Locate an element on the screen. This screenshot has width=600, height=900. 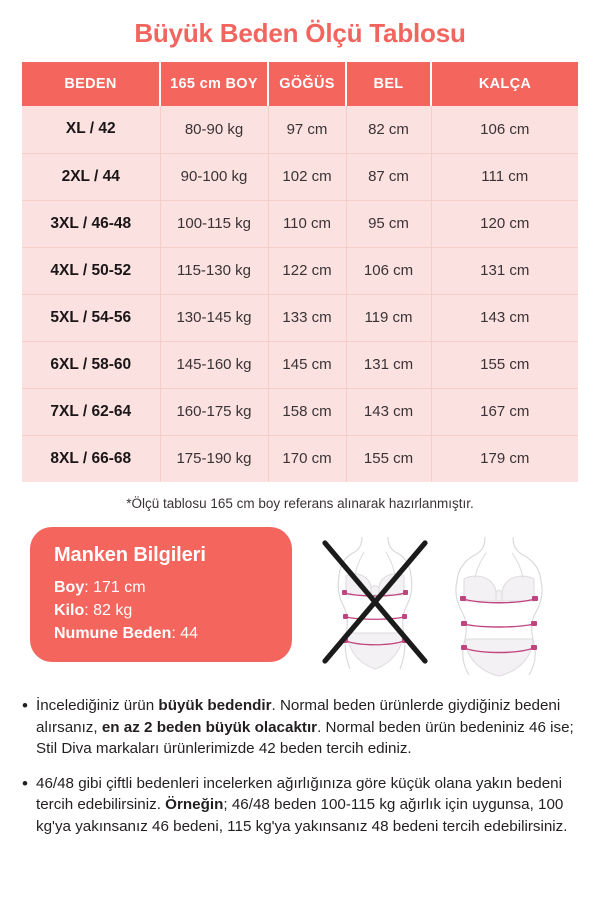
model-info-value-numune-beden: 44 is located at coordinates (189, 634).